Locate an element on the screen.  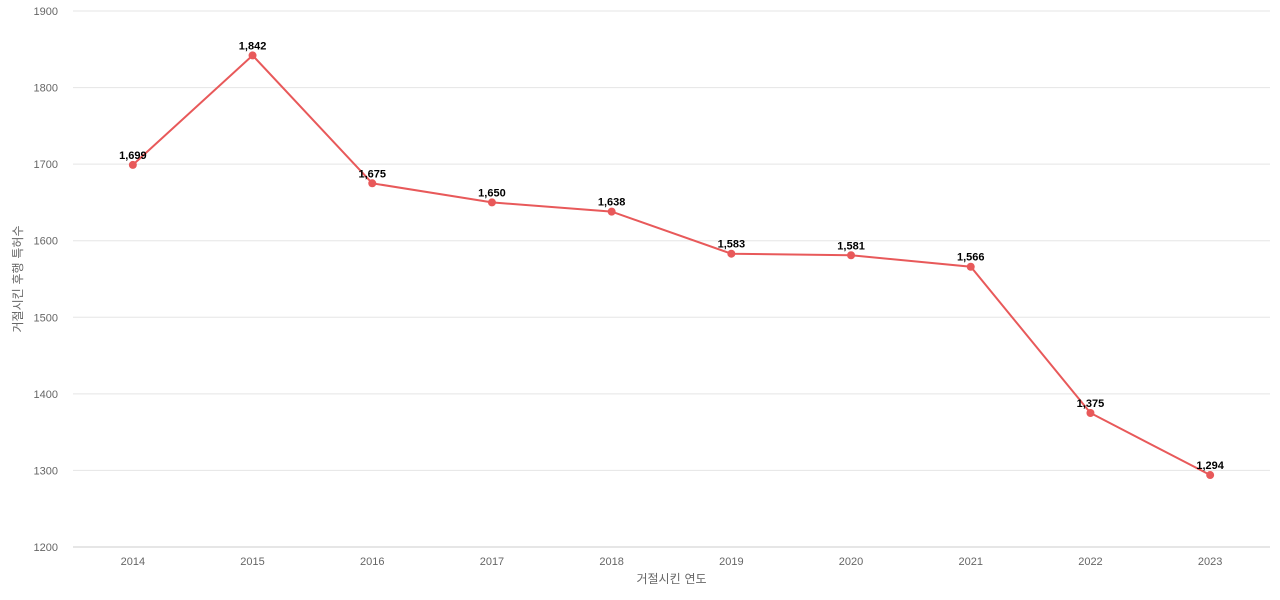
y-tick-label-1200: 1200 is located at coordinates (46, 548).